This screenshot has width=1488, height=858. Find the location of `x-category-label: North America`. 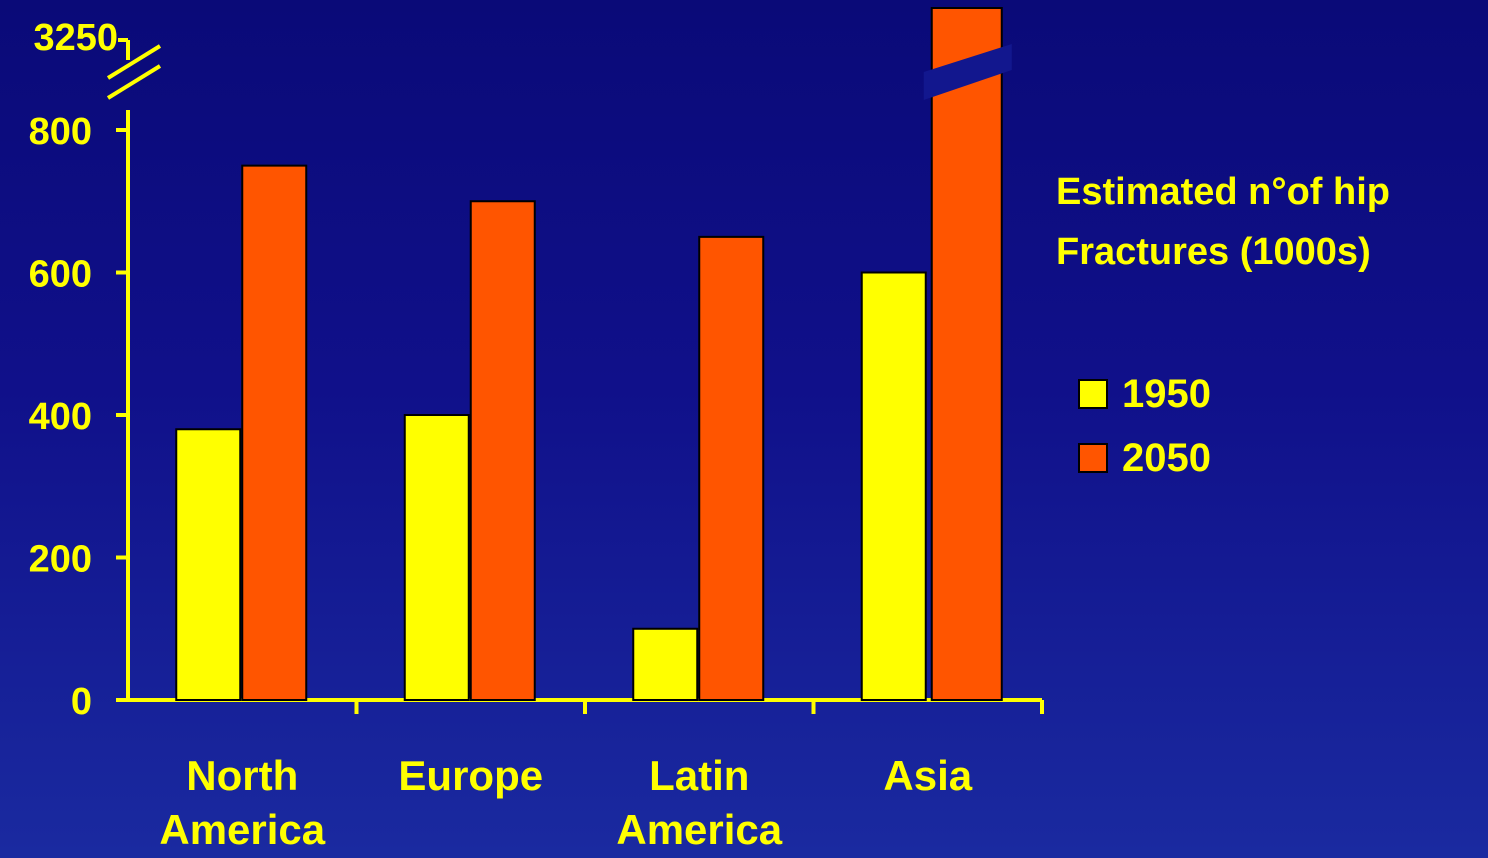

x-category-label: North America is located at coordinates (242, 802).